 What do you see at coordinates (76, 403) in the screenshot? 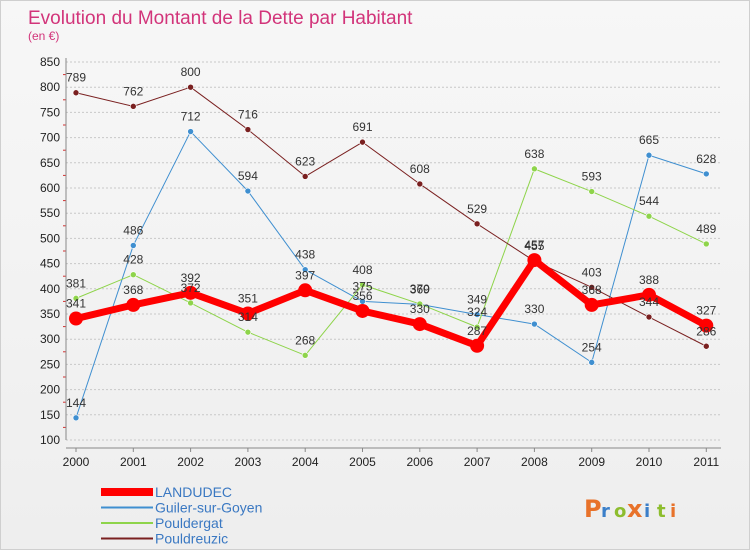
I see `data-label-guiler-sur-goyen: 144` at bounding box center [76, 403].